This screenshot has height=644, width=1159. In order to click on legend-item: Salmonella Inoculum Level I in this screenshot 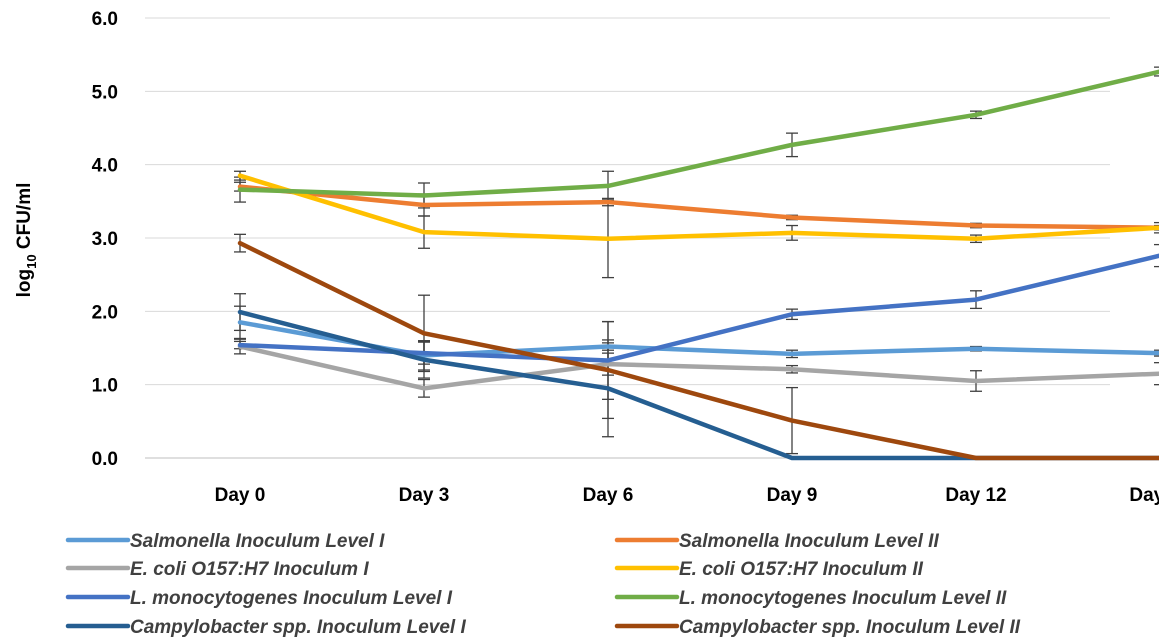, I will do `click(225, 541)`.